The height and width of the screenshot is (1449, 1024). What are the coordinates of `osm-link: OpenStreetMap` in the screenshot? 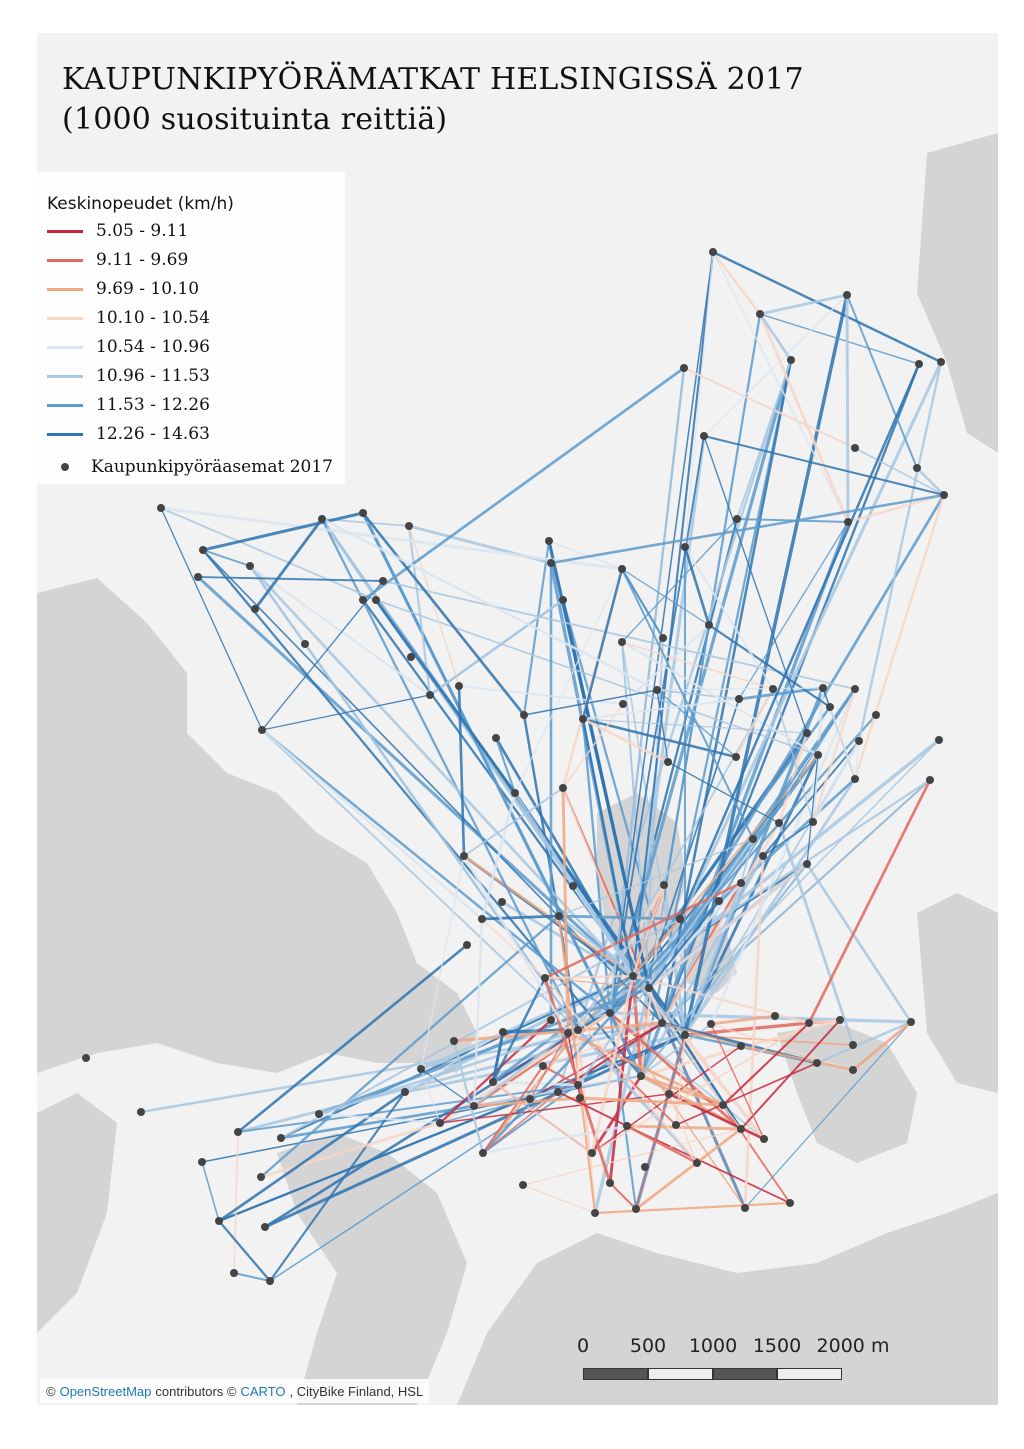 It's located at (105, 1391).